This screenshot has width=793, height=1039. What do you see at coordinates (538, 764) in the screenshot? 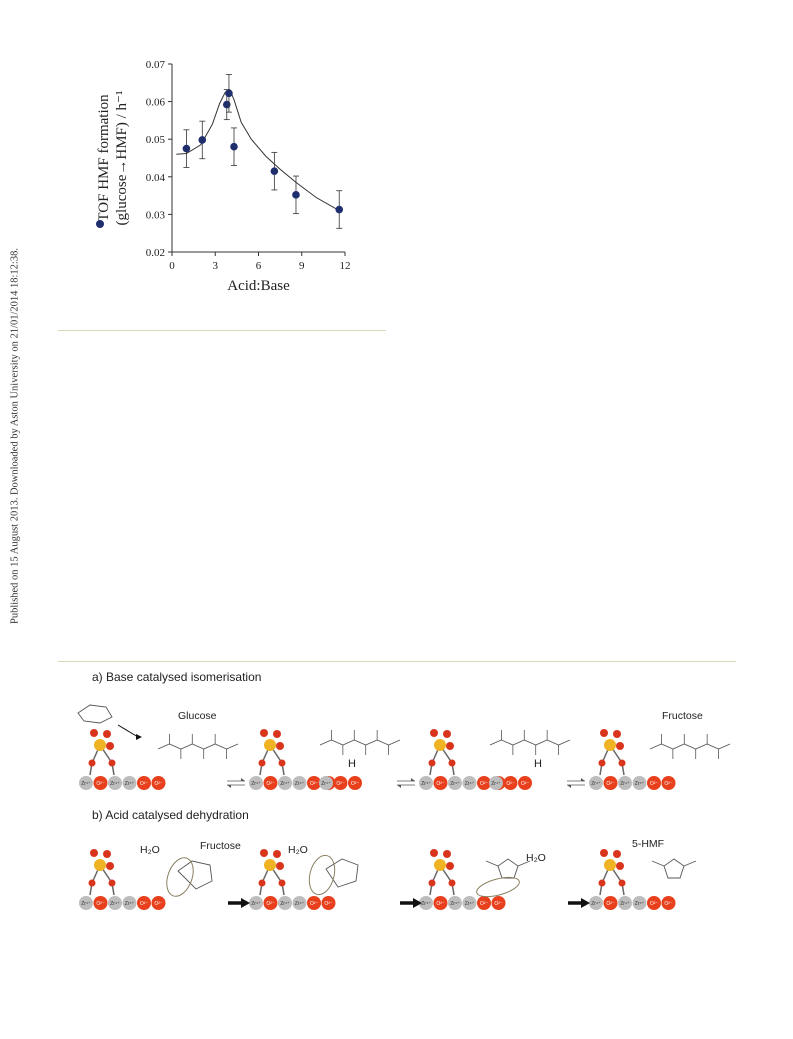
I see `h-atom-2: H` at bounding box center [538, 764].